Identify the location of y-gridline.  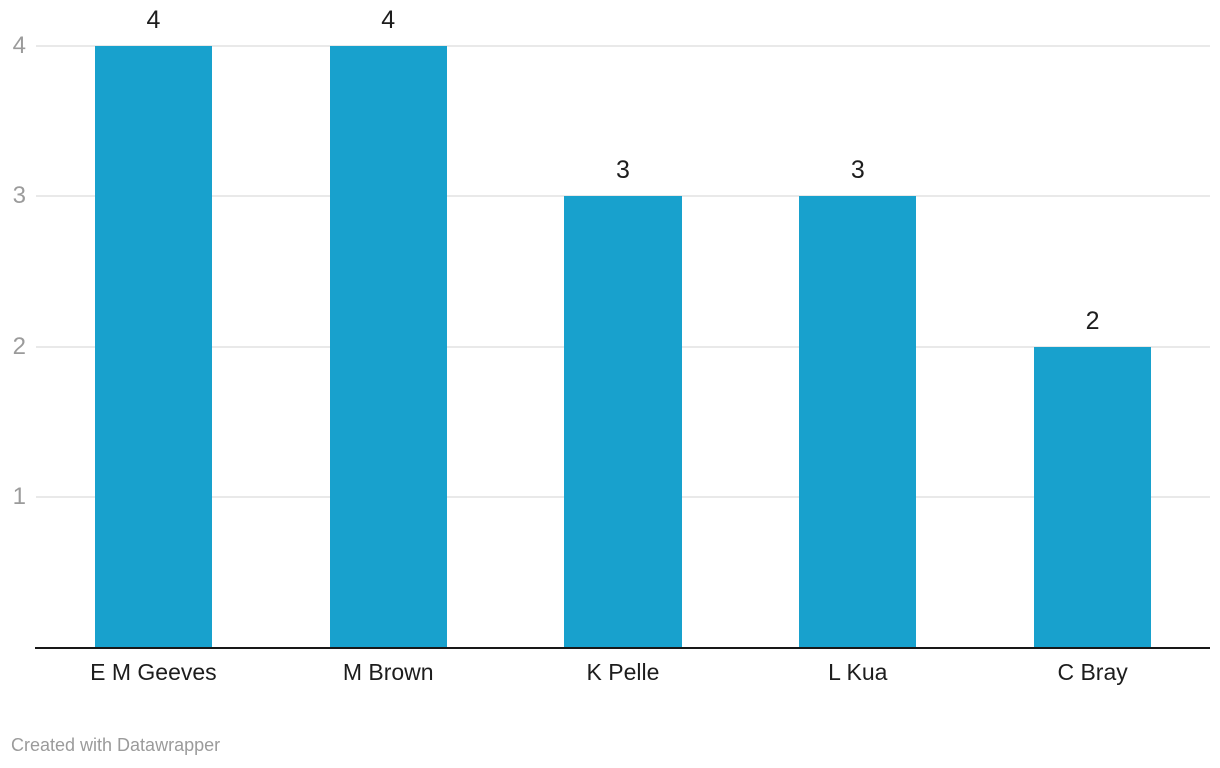
(623, 46).